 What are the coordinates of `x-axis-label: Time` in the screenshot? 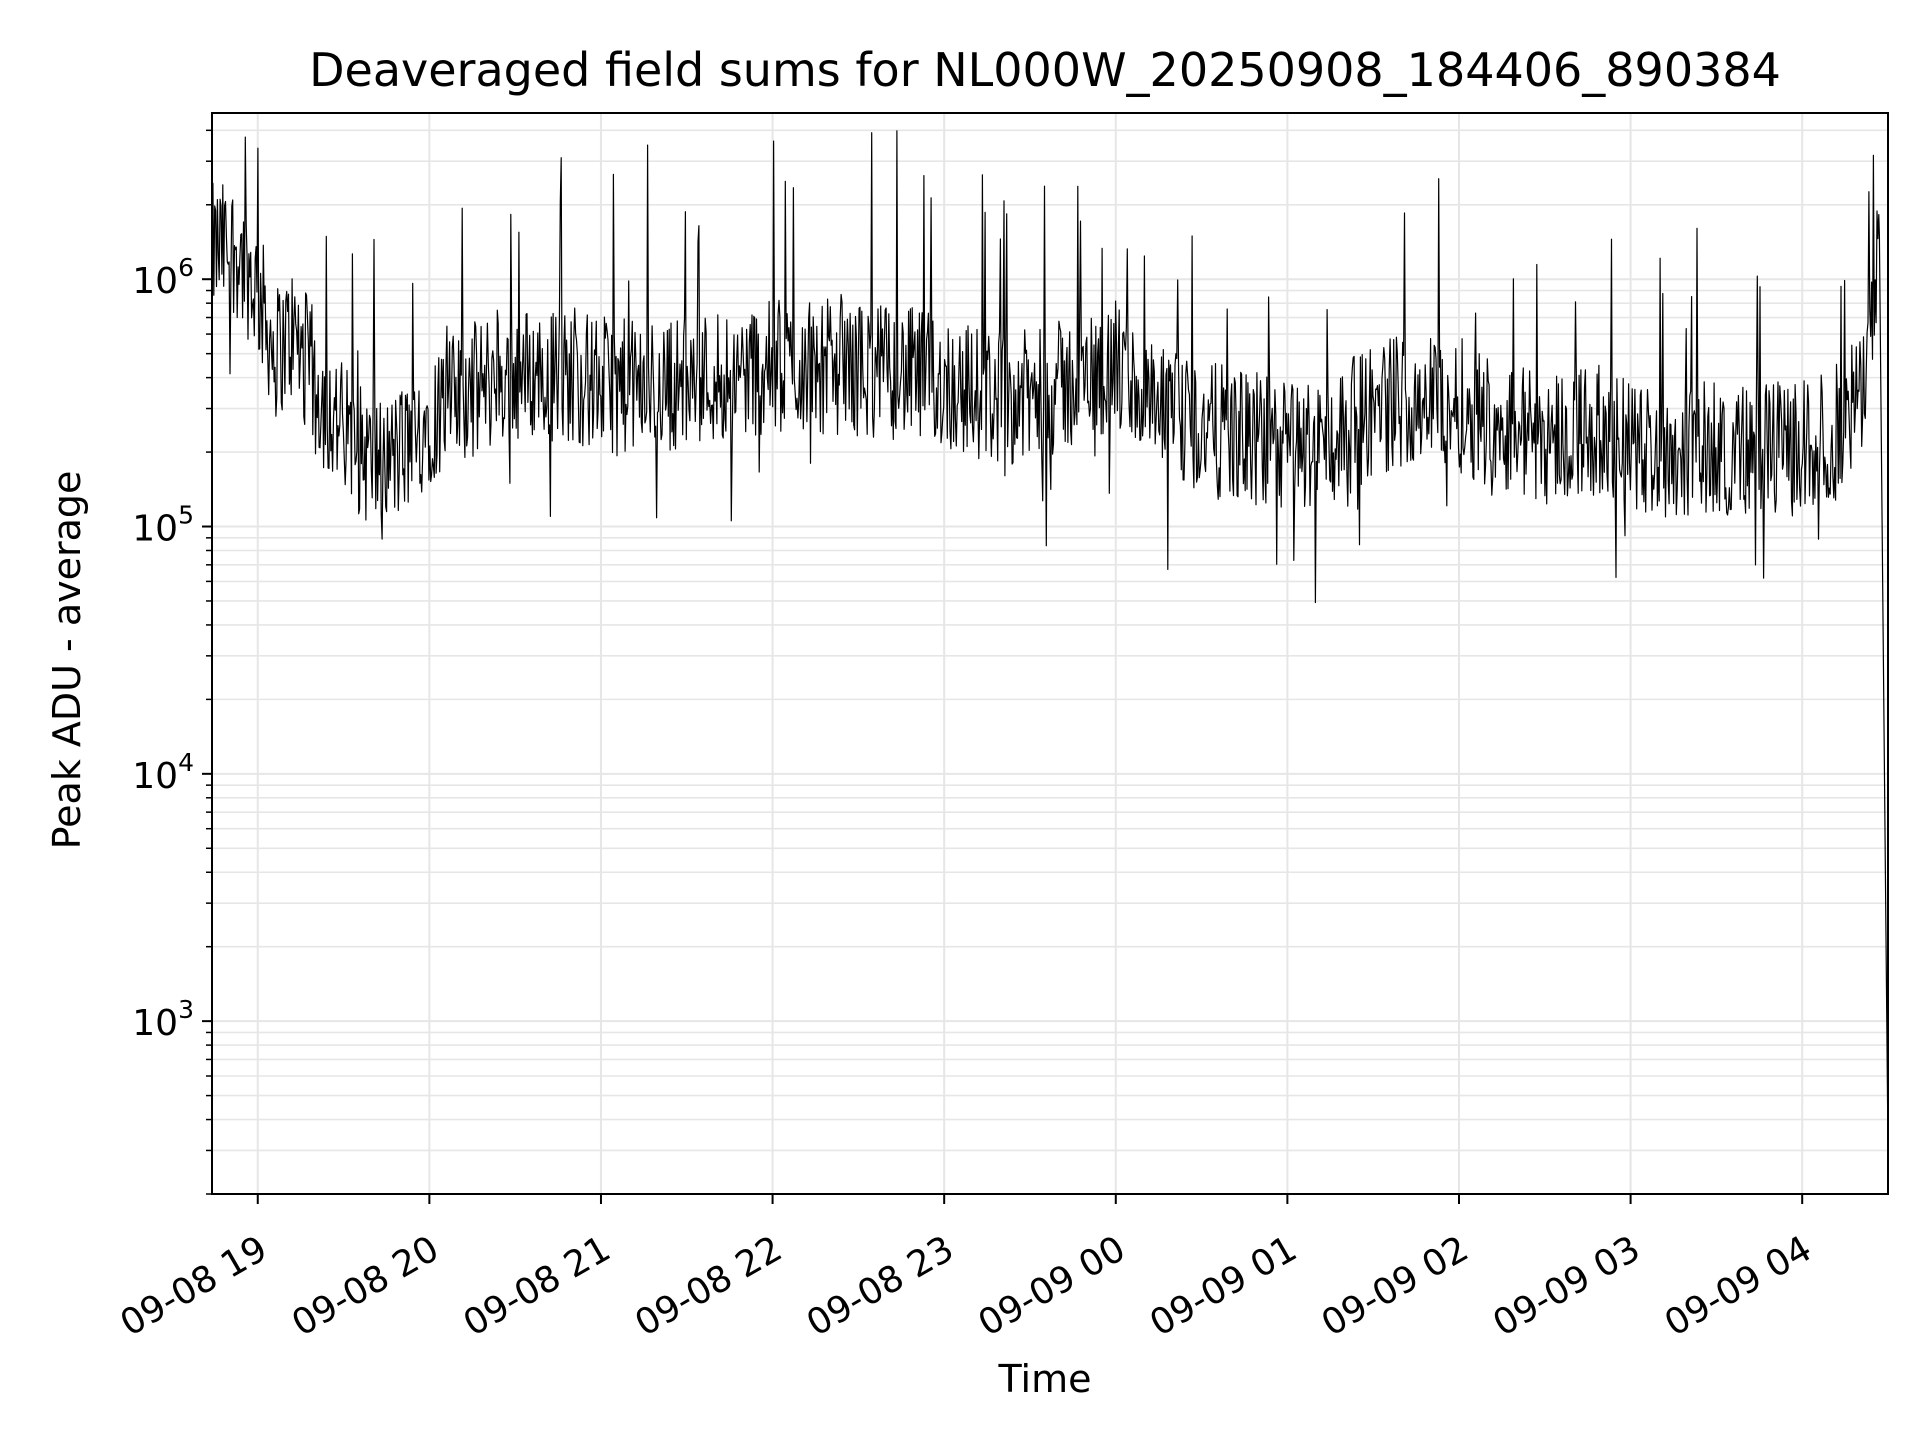 It's located at (1045, 1379).